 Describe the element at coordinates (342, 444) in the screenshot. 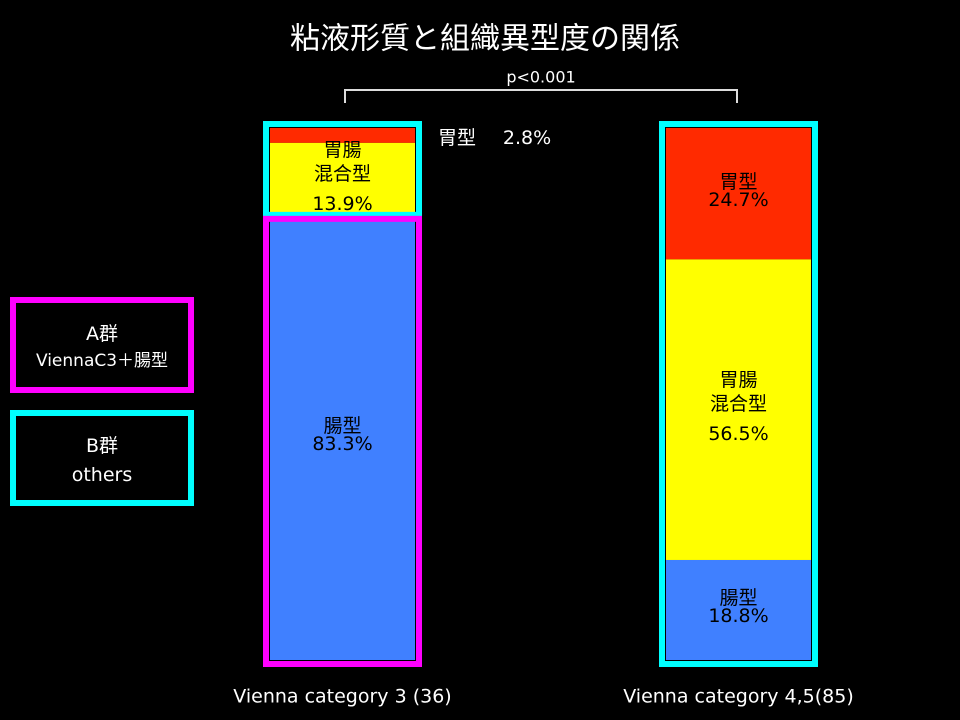

I see `value-label: 83.3%` at that location.